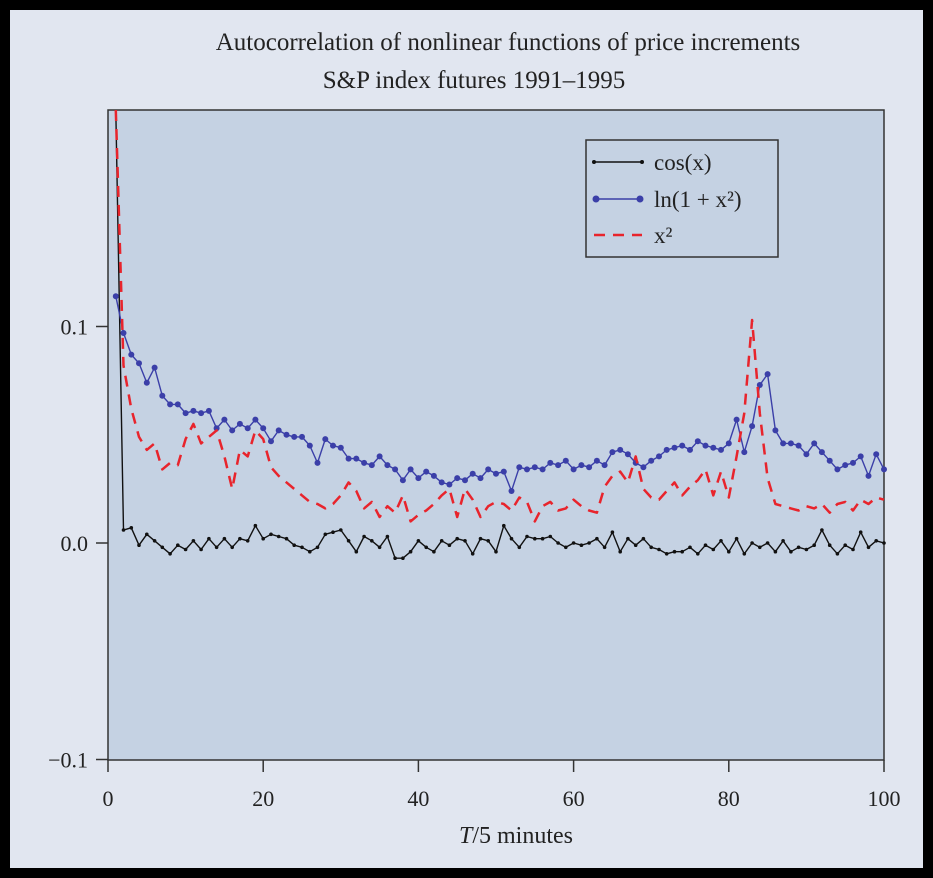 The width and height of the screenshot is (933, 878). Describe the element at coordinates (75, 327) in the screenshot. I see `y-tick-label: 0.1` at that location.